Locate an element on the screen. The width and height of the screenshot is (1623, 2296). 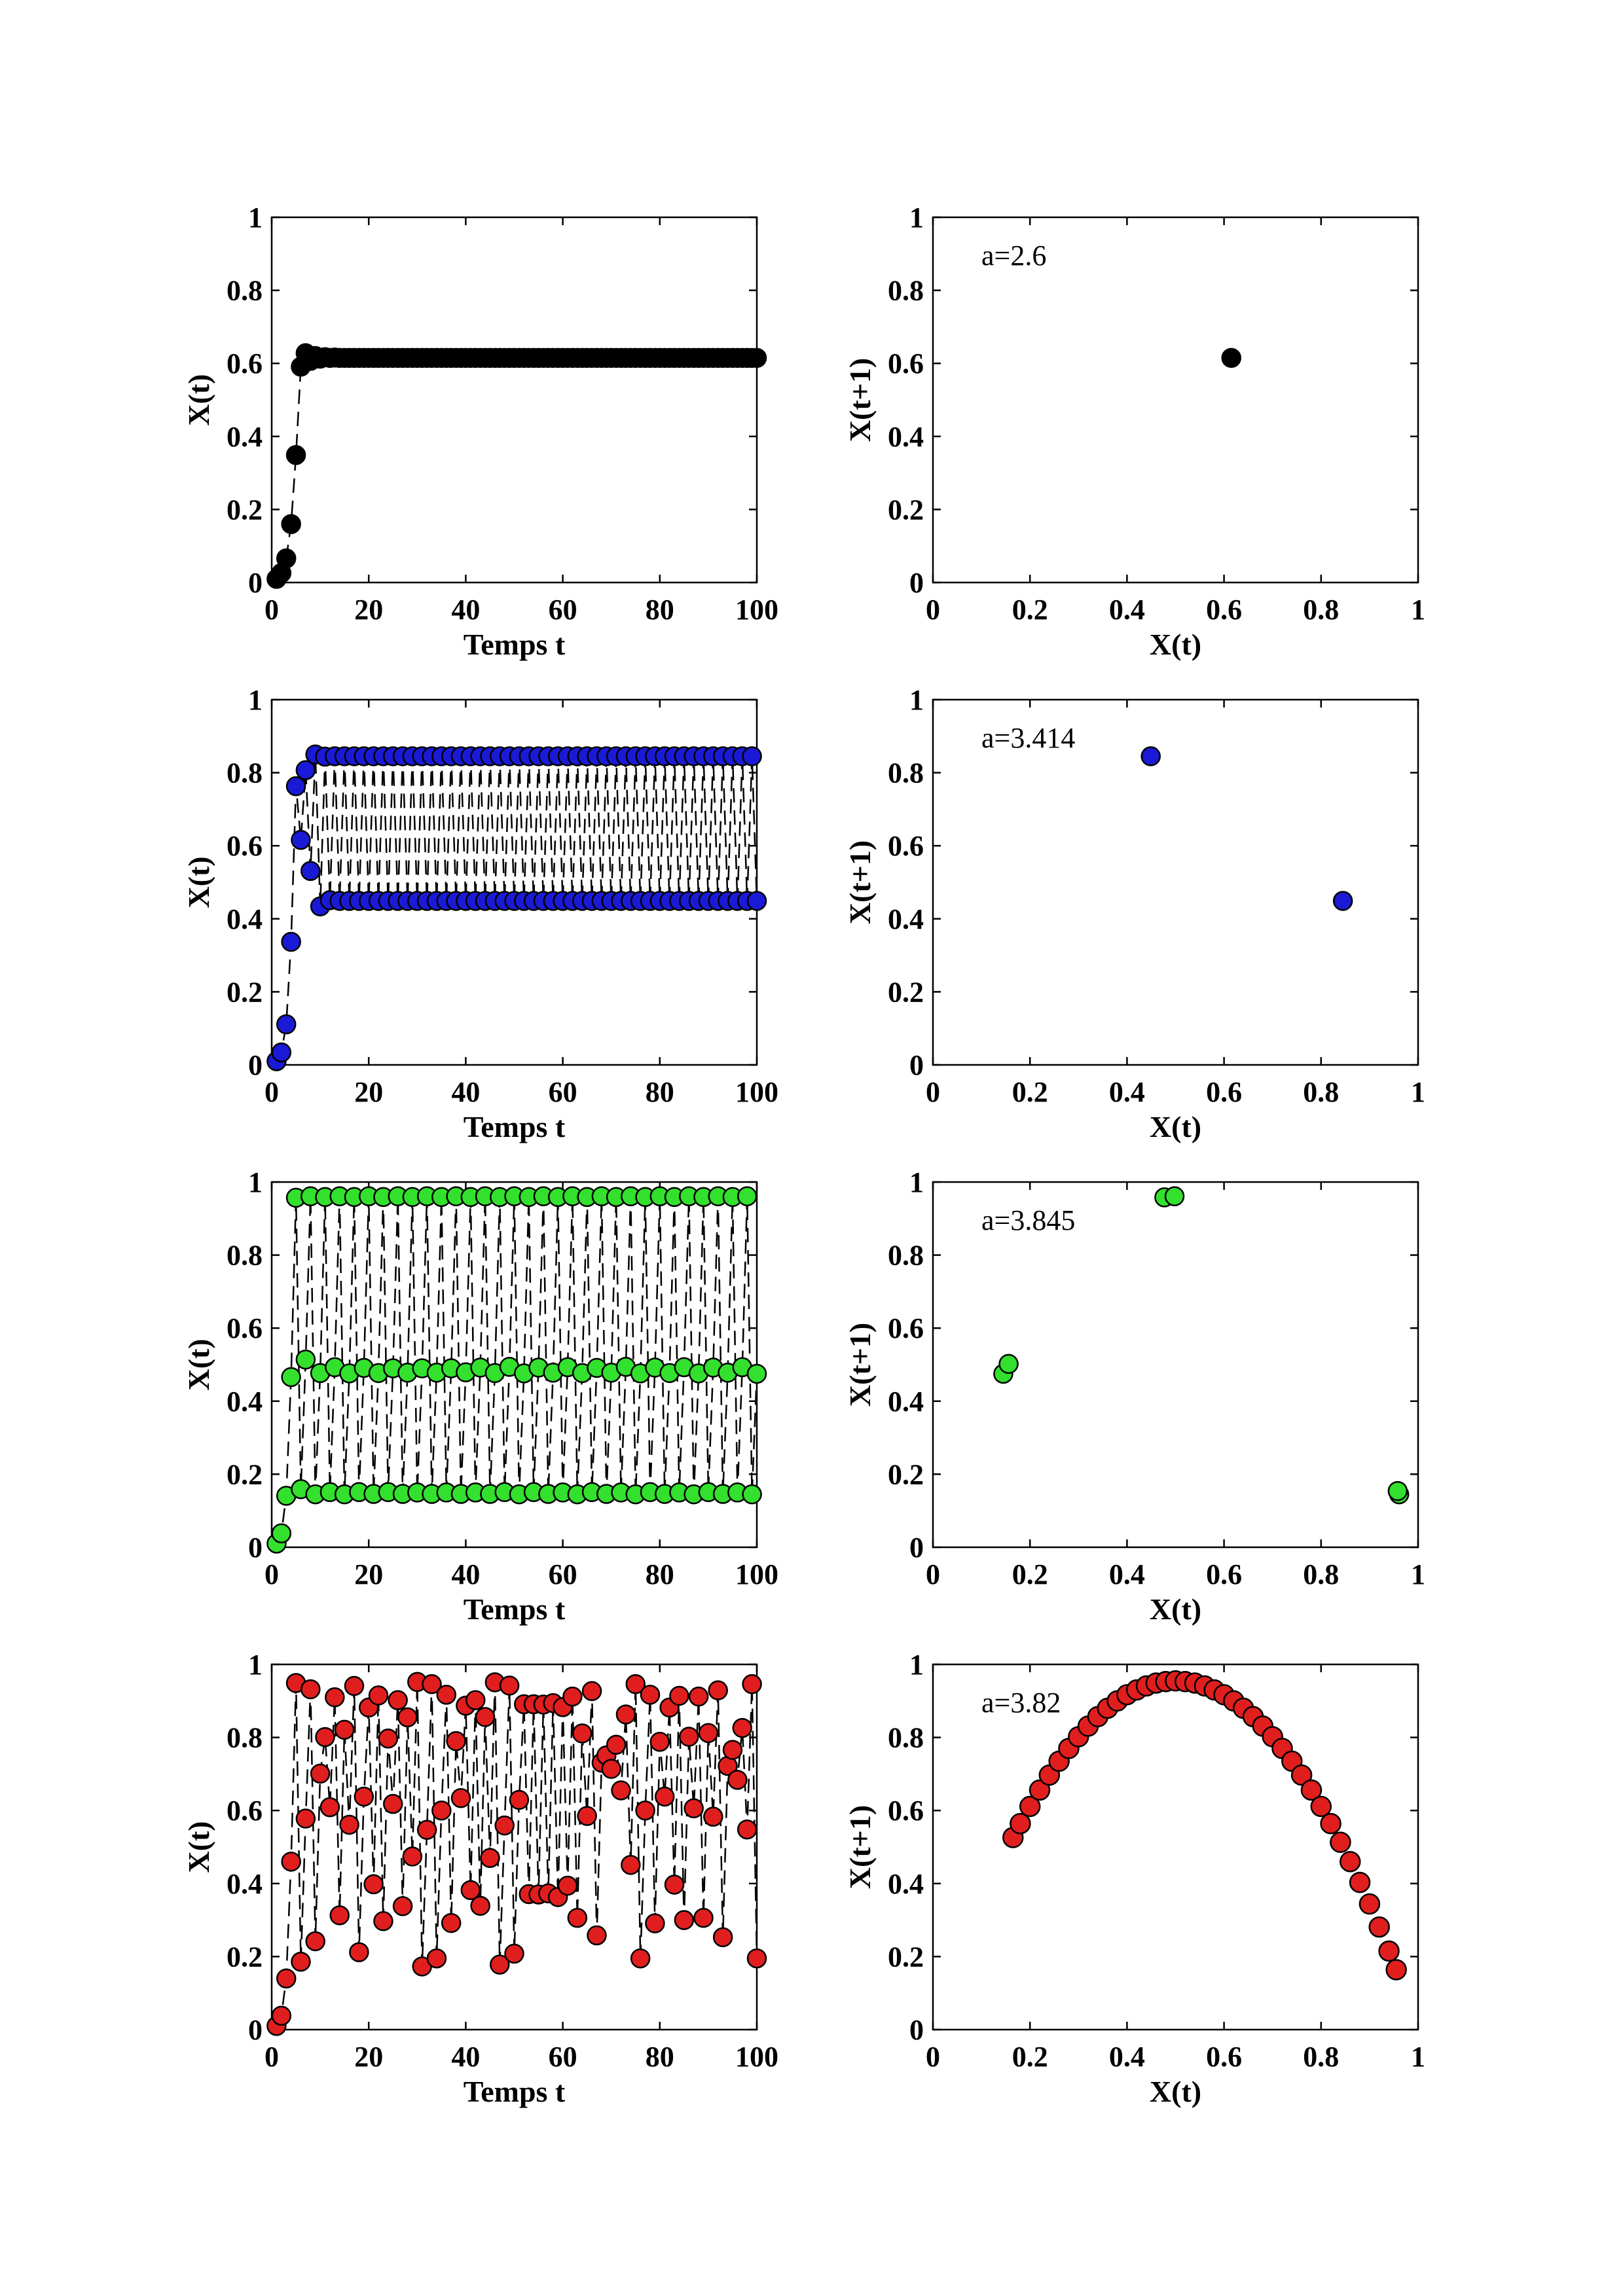
series-line is located at coordinates (517, 1370).